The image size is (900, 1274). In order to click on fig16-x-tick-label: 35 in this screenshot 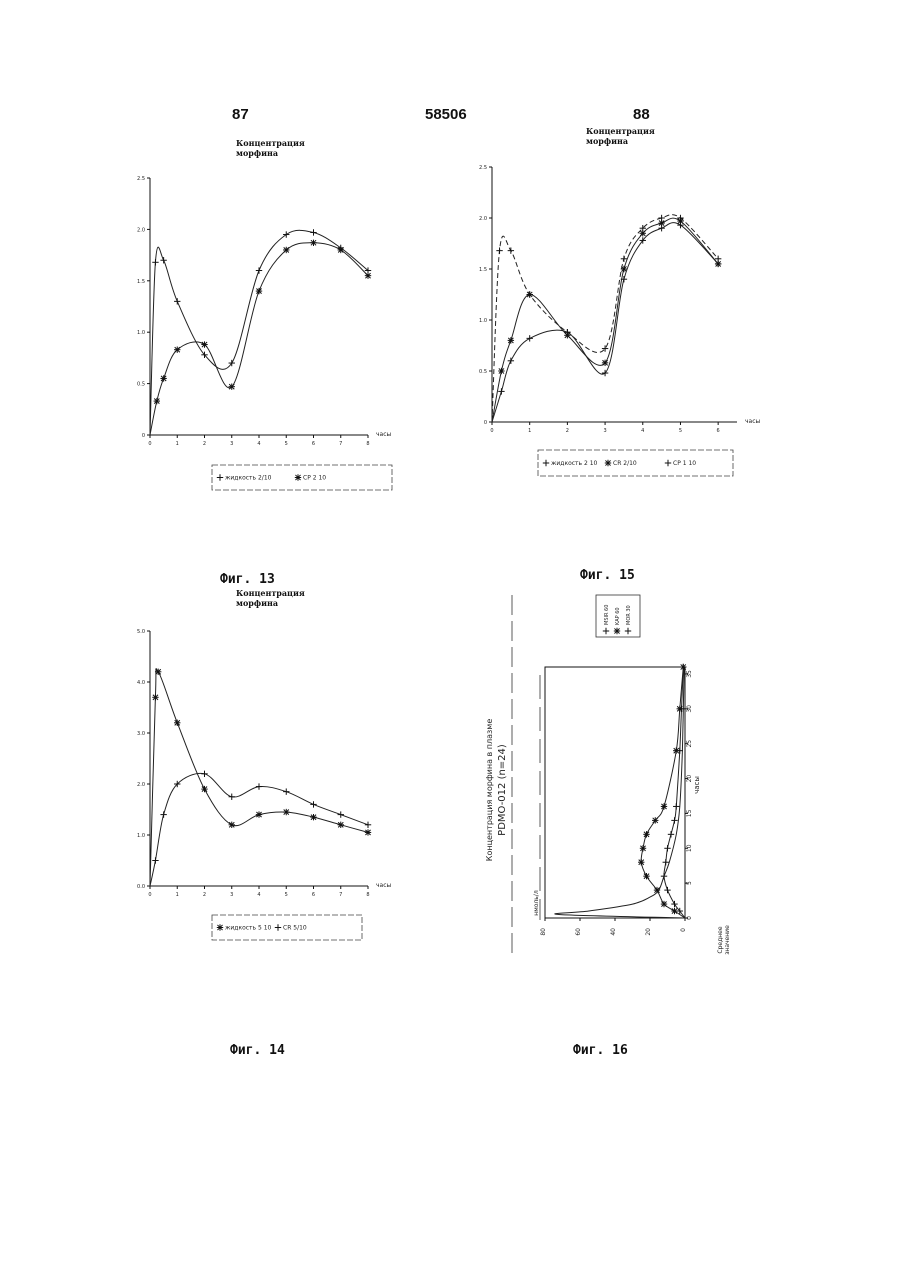, I will do `click(689, 674)`.